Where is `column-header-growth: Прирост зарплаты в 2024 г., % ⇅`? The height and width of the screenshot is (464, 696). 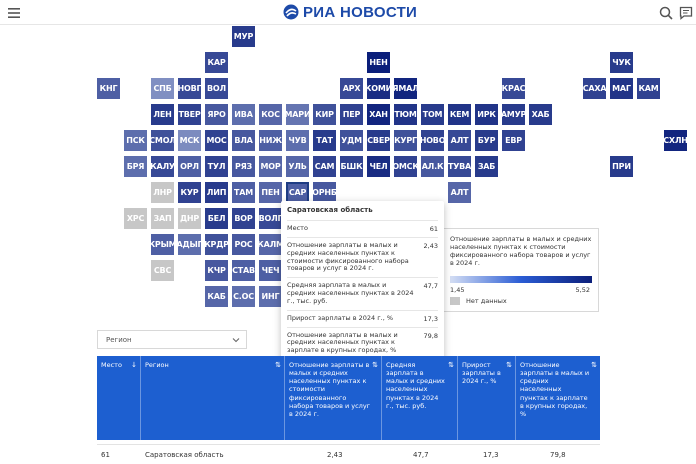
column-header-growth: Прирост зарплаты в 2024 г., % ⇅ is located at coordinates (486, 398).